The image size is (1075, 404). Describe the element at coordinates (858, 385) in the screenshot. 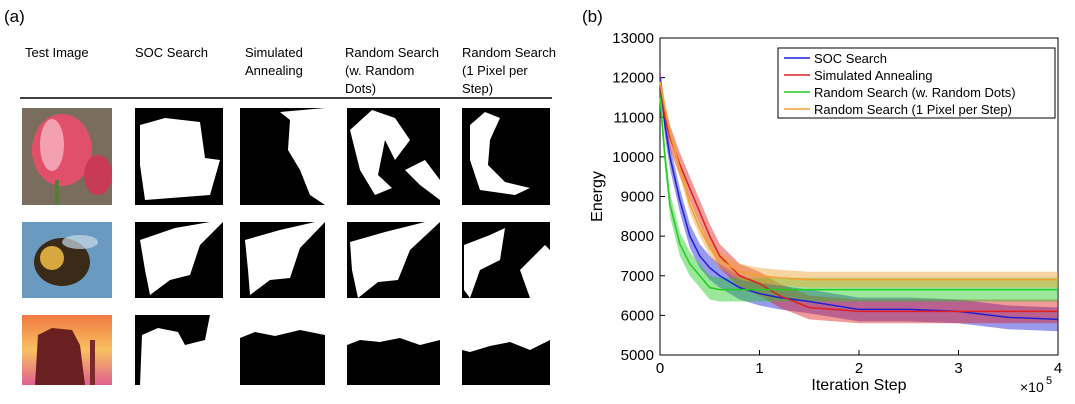

I see `x-axis-label: Iteration Step` at that location.